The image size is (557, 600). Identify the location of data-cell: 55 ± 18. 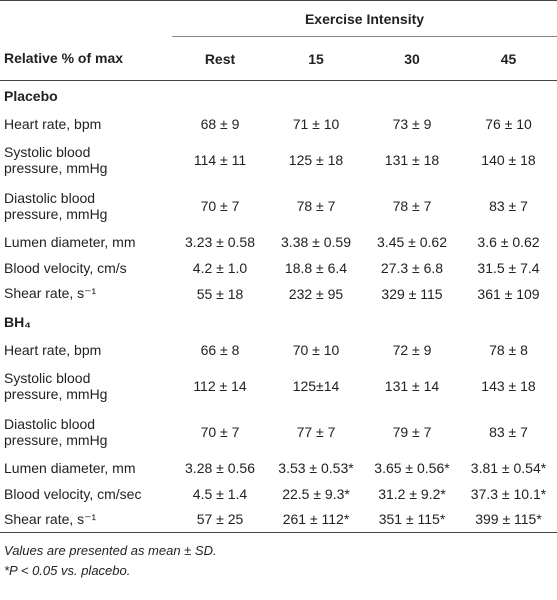
(220, 293).